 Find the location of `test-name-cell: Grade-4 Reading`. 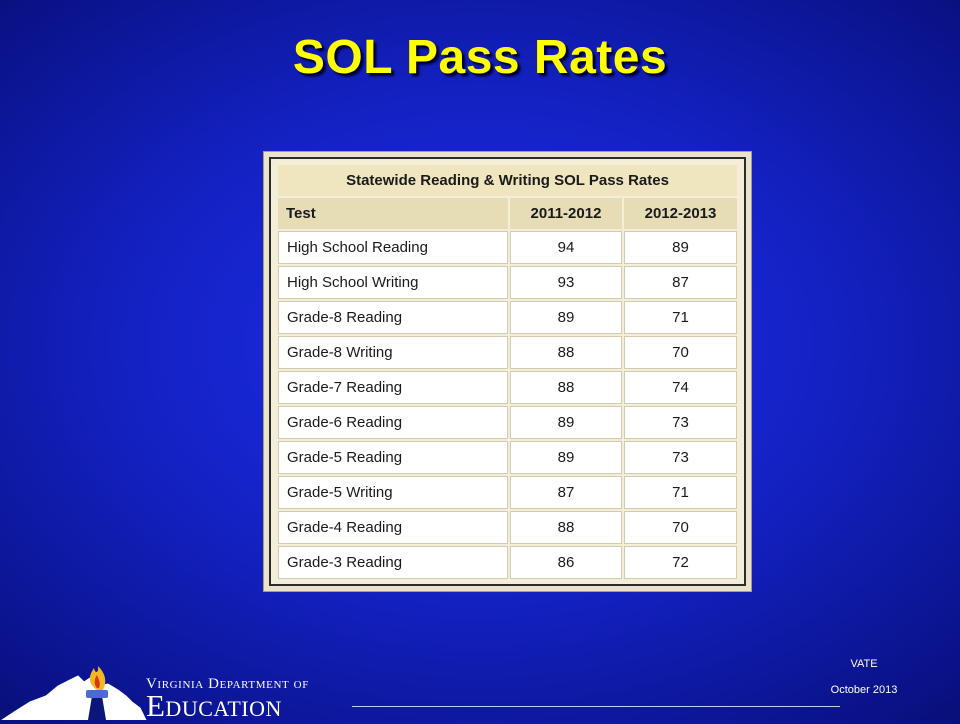

test-name-cell: Grade-4 Reading is located at coordinates (393, 527).